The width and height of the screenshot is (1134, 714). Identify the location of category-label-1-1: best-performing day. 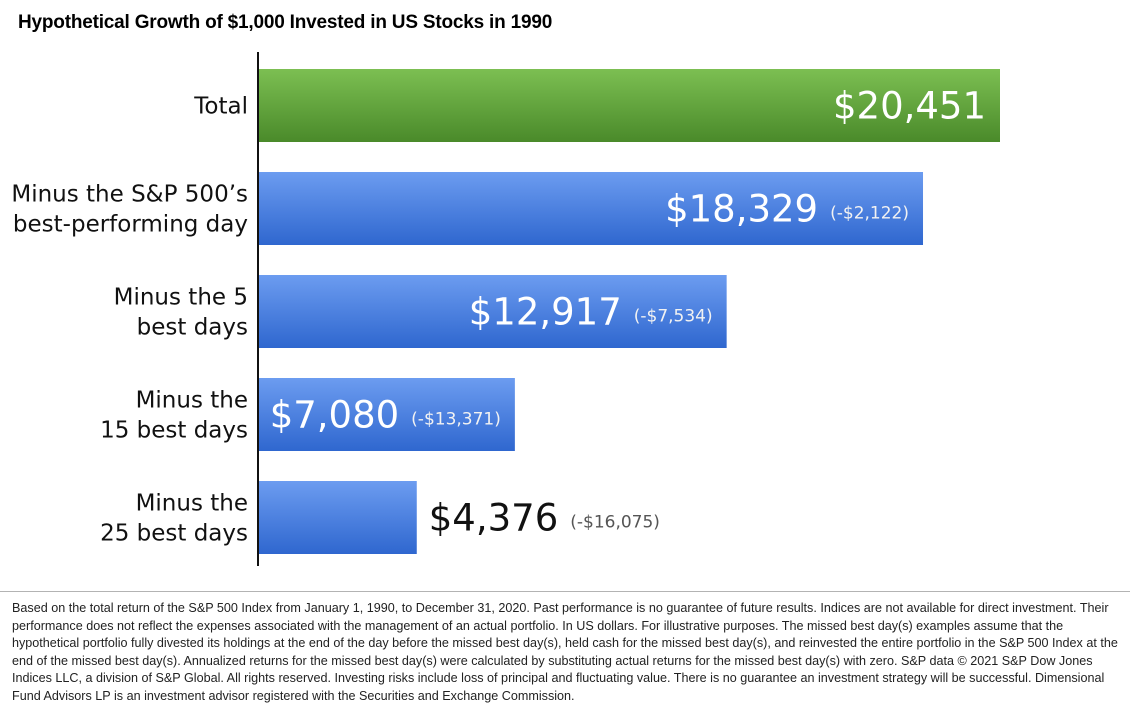
(130, 225).